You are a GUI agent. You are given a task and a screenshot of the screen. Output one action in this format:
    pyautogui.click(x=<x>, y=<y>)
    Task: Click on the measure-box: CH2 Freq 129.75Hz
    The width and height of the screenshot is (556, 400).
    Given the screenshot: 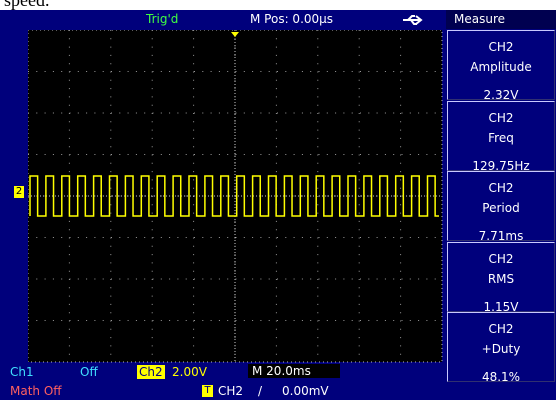 What is the action you would take?
    pyautogui.click(x=501, y=136)
    